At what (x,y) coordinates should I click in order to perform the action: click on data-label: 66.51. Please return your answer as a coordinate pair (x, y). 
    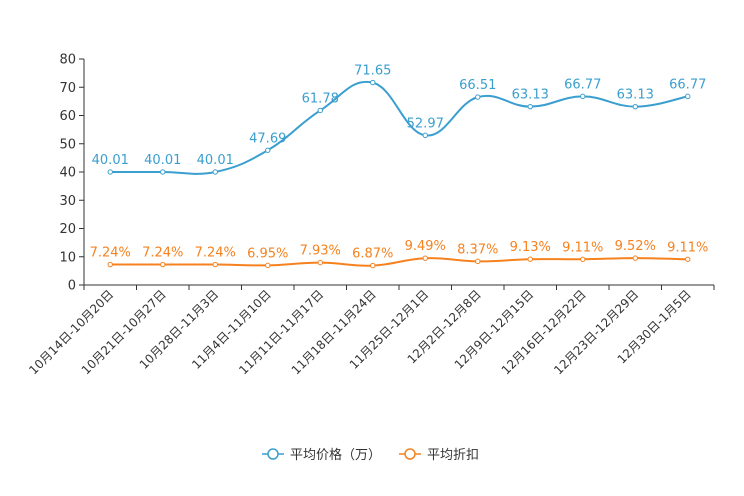
    Looking at the image, I should click on (477, 85).